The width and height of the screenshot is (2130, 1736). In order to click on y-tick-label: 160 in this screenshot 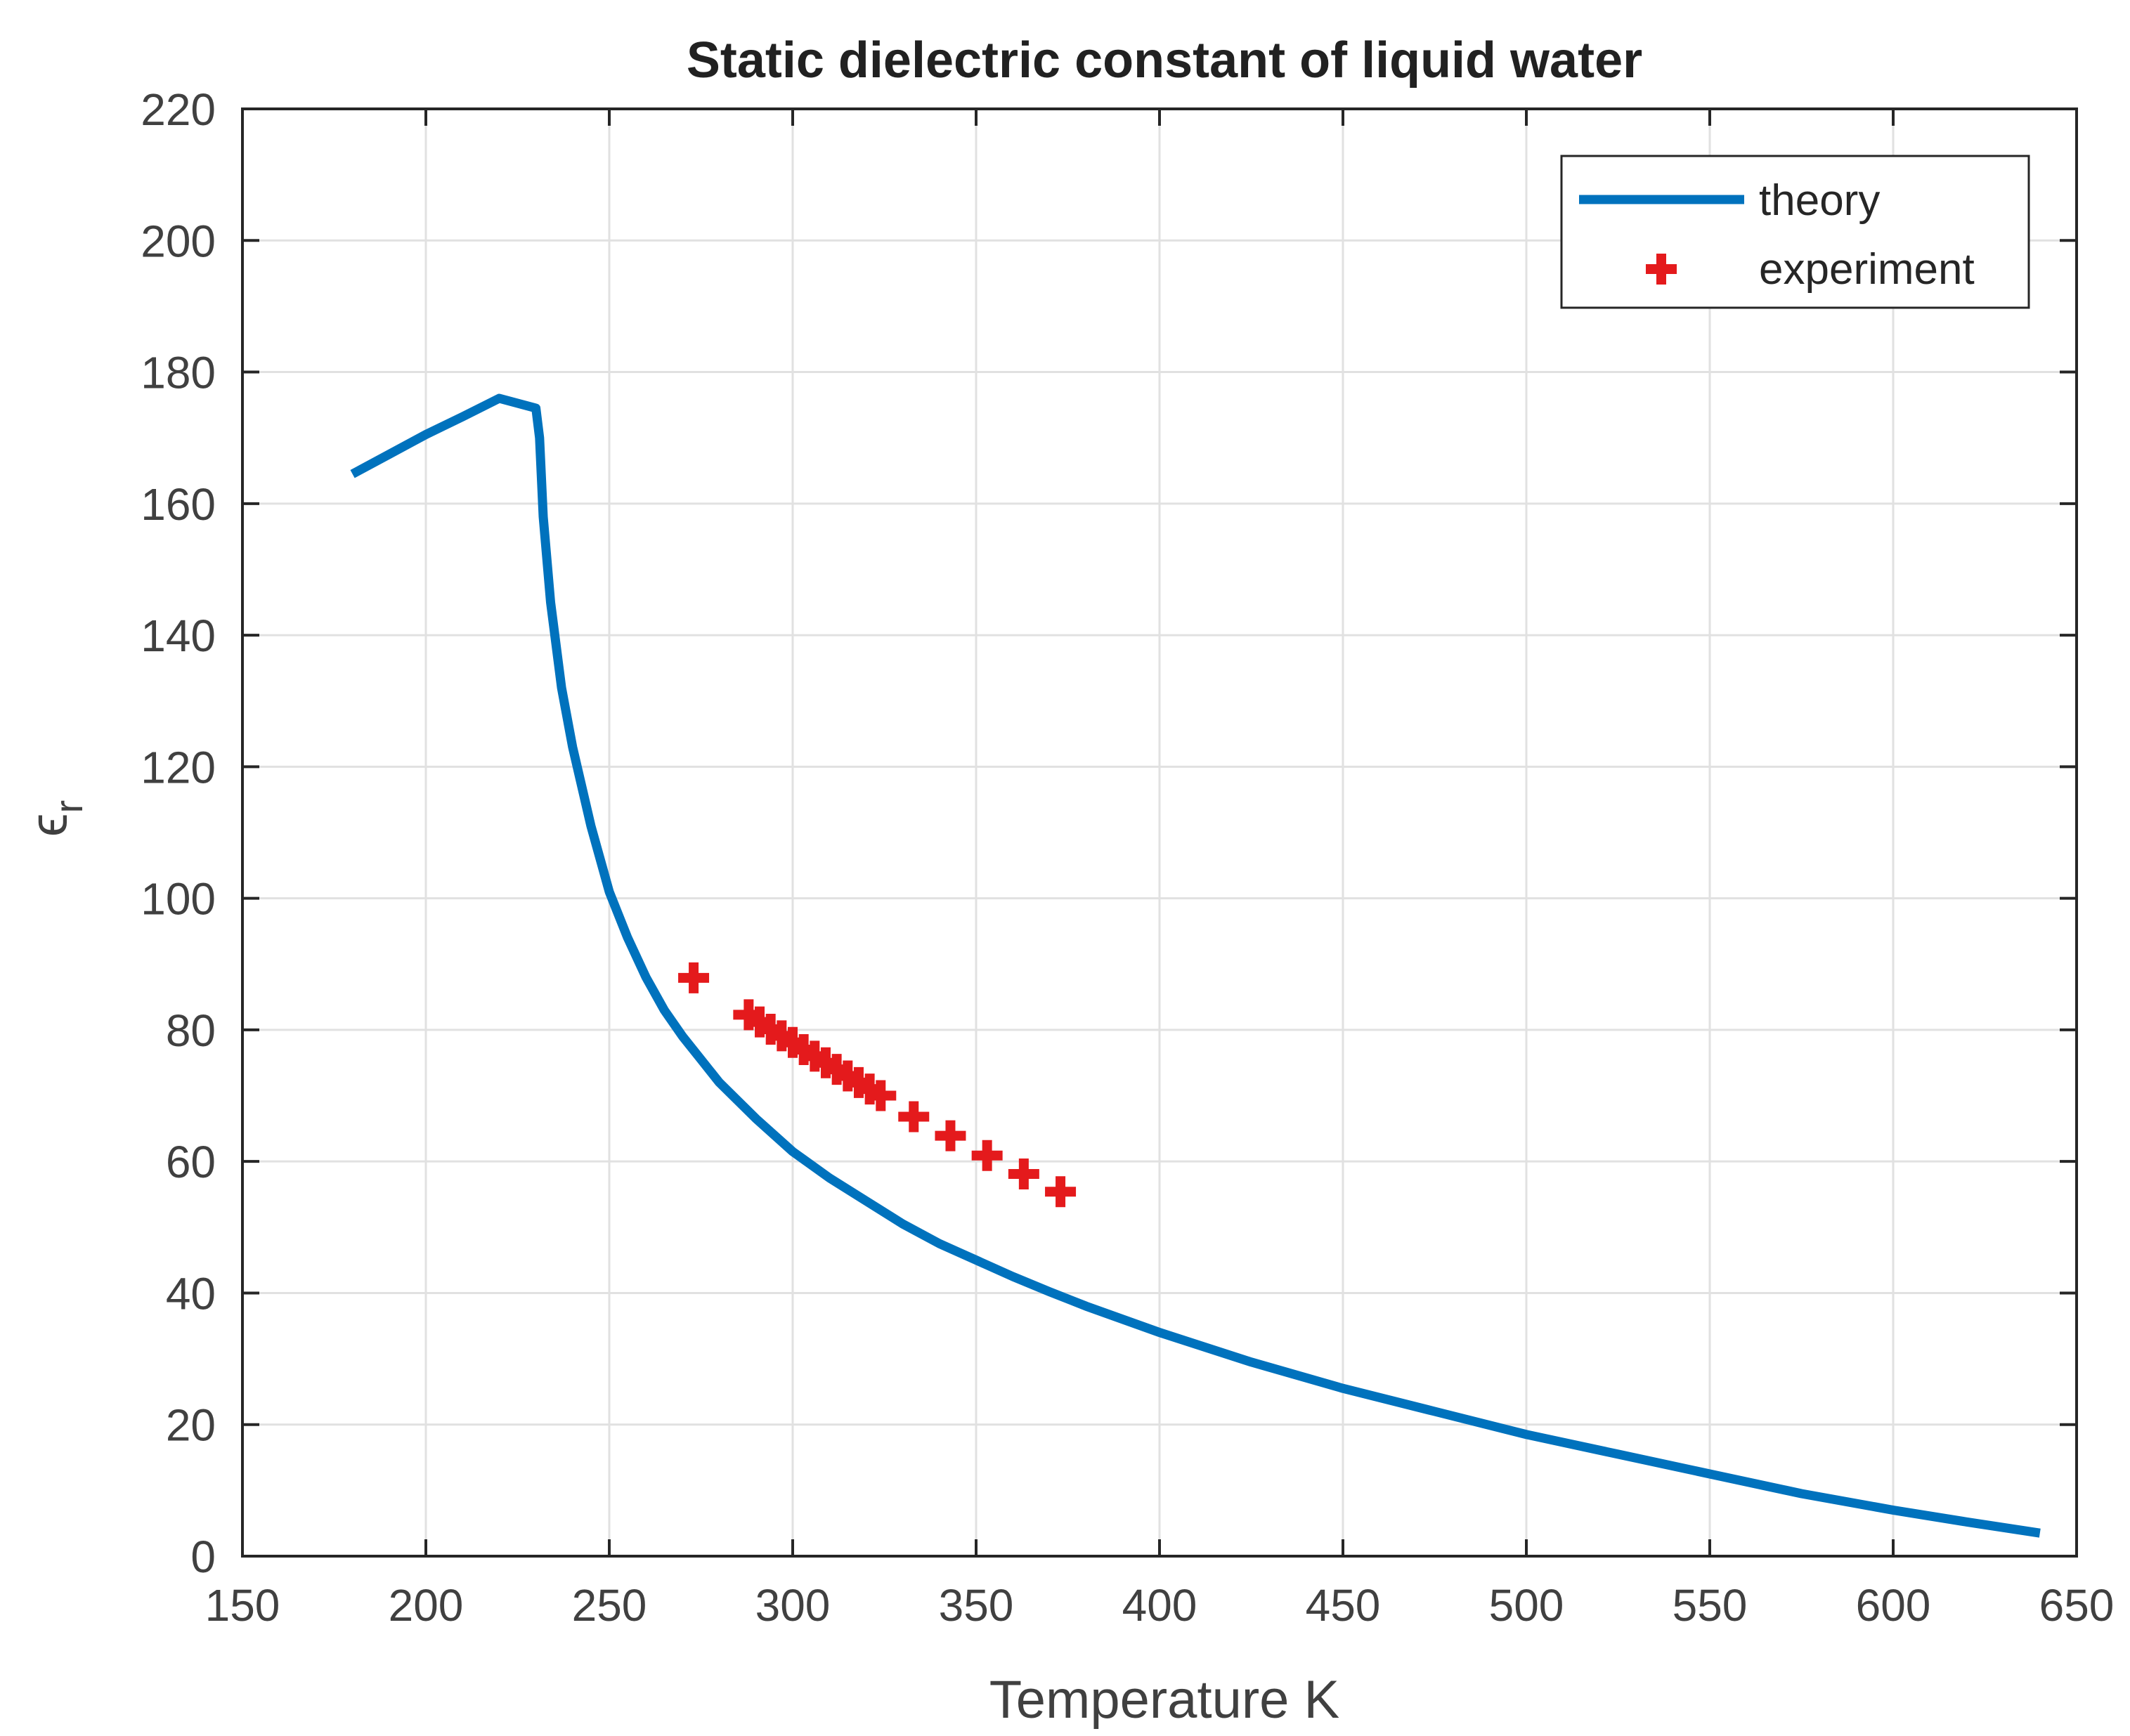, I will do `click(178, 504)`.